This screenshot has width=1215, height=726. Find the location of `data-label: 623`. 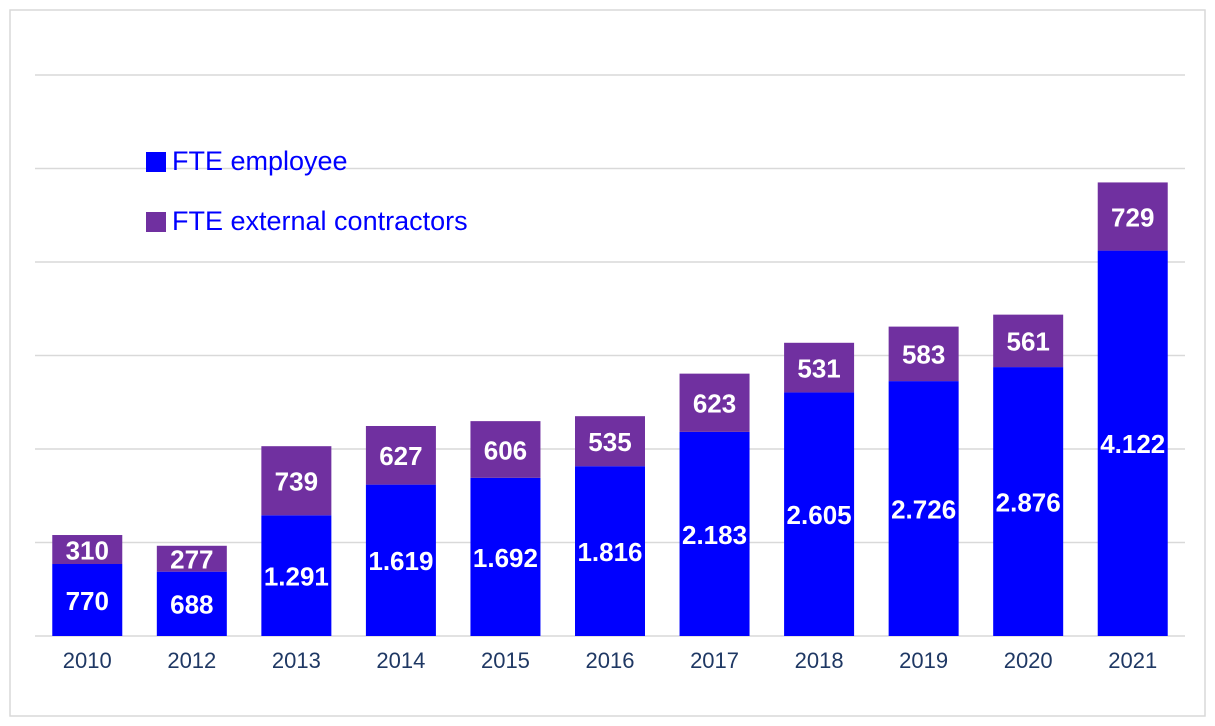

data-label: 623 is located at coordinates (714, 404).